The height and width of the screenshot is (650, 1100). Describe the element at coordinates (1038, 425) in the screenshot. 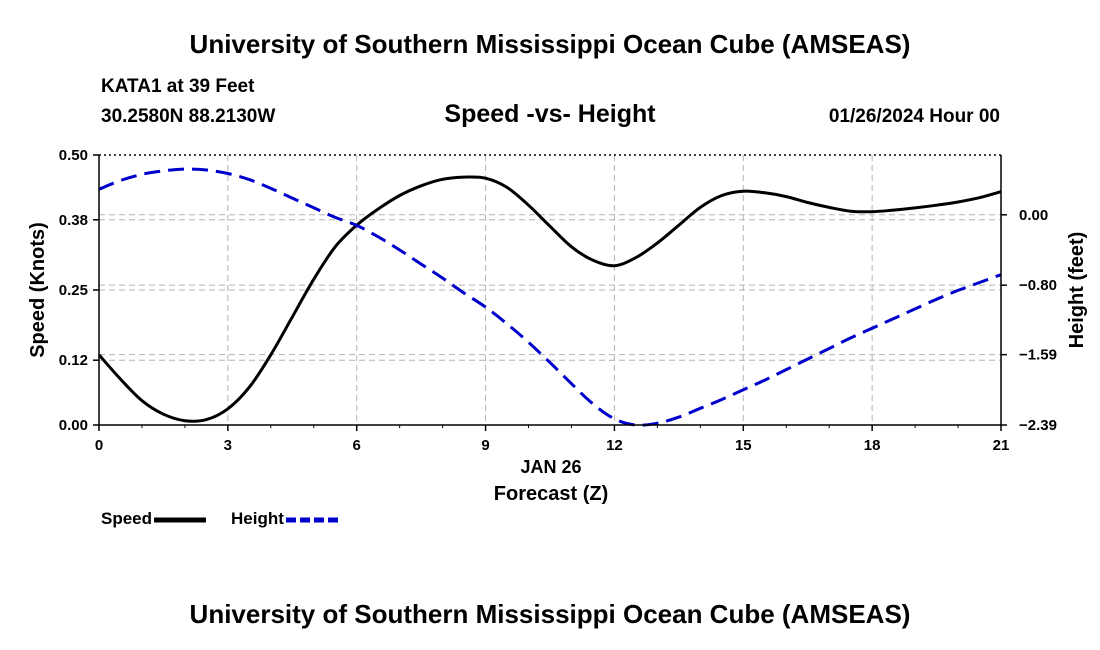

I see `y2-tick-label: −2.39` at that location.